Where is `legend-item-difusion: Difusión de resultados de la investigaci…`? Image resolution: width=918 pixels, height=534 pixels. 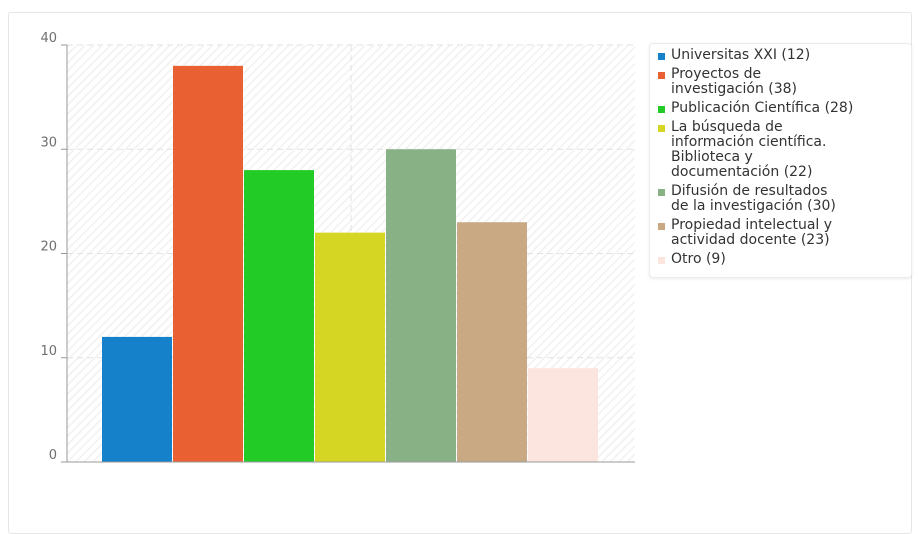 legend-item-difusion: Difusión de resultados de la investigaci… is located at coordinates (780, 199).